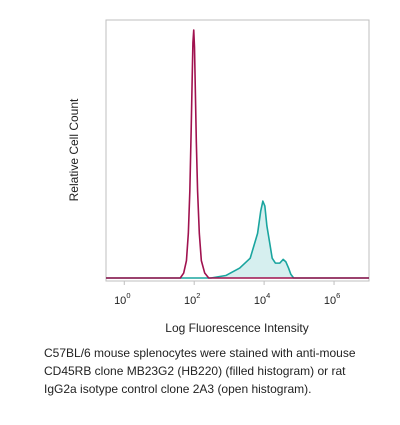 The image size is (400, 425). What do you see at coordinates (192, 299) in the screenshot?
I see `x-tick-label: 10²` at bounding box center [192, 299].